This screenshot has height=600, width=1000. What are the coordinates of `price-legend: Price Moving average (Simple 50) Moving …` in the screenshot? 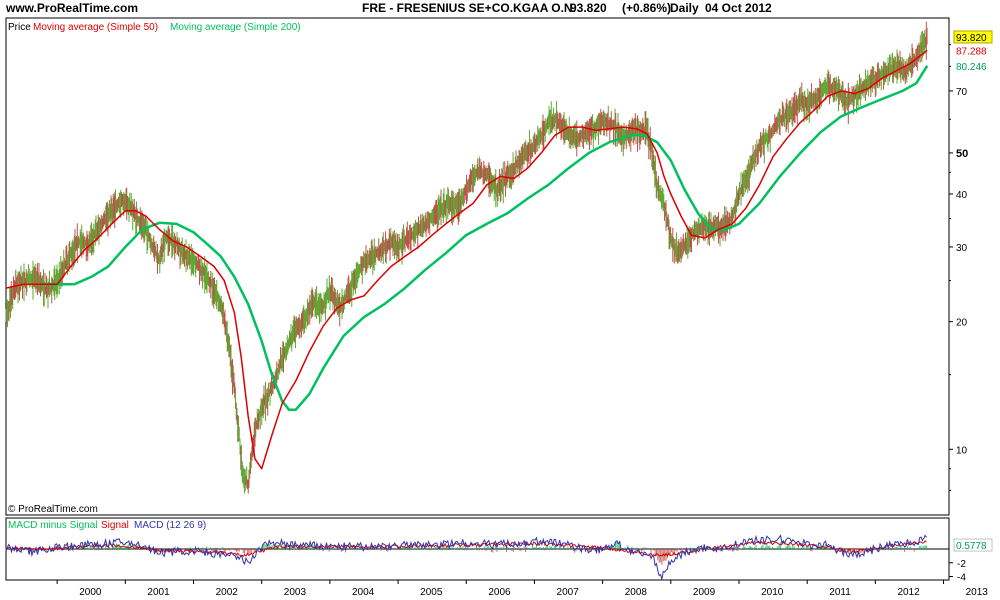 It's located at (154, 27).